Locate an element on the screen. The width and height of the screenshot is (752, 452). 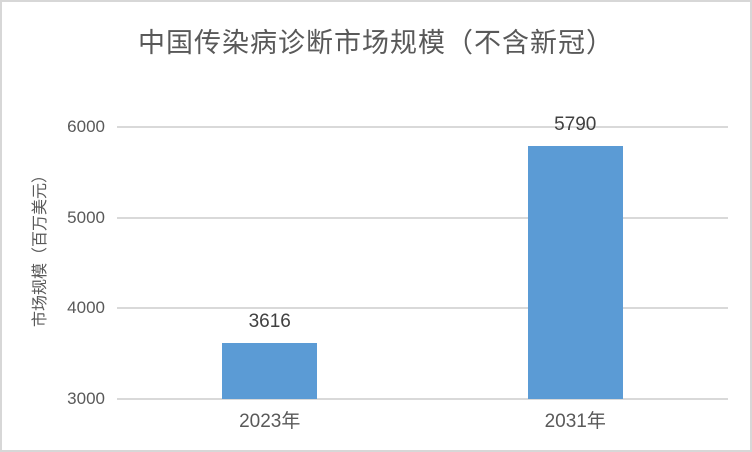
y-axis-title: 市场规模（百万美元） is located at coordinates (40, 247).